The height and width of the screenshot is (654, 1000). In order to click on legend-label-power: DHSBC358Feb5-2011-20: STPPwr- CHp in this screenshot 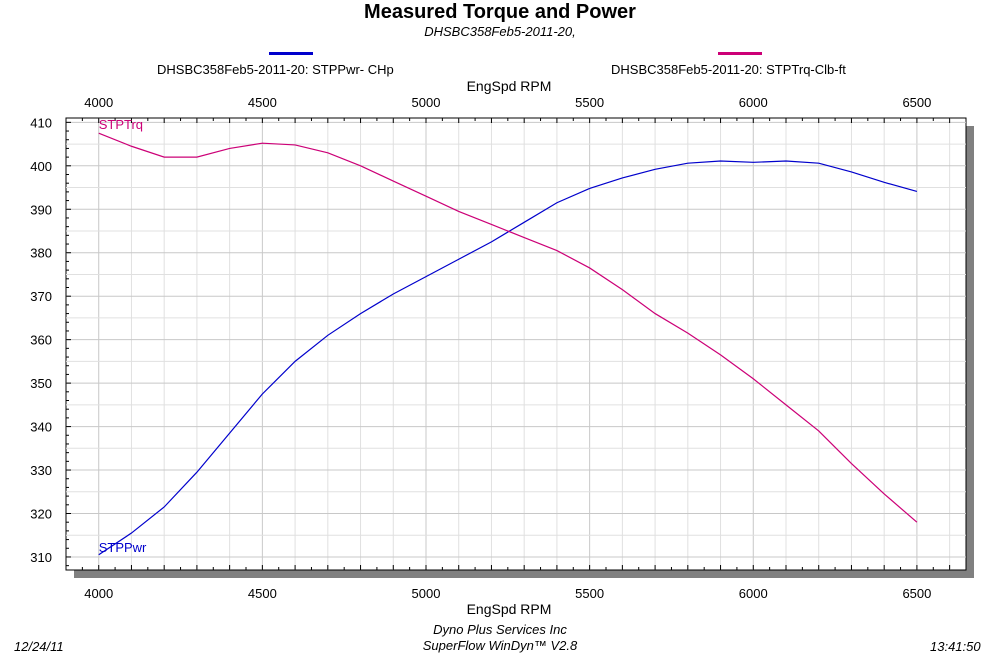, I will do `click(275, 69)`.